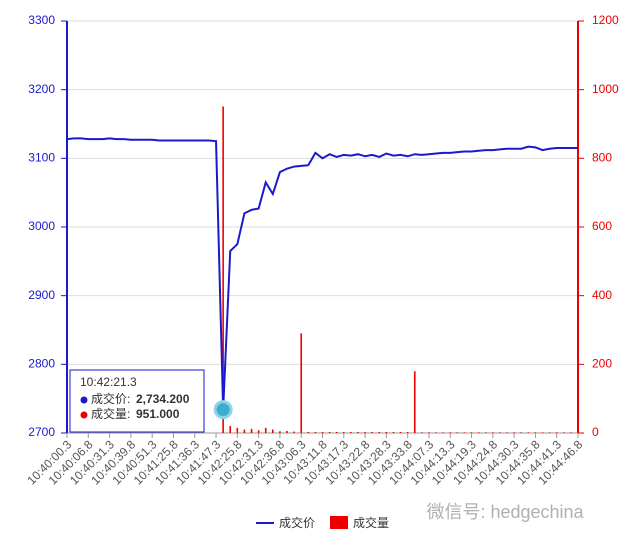 The image size is (640, 545). Describe the element at coordinates (41, 89) in the screenshot. I see `y-tick-label: 3200` at that location.